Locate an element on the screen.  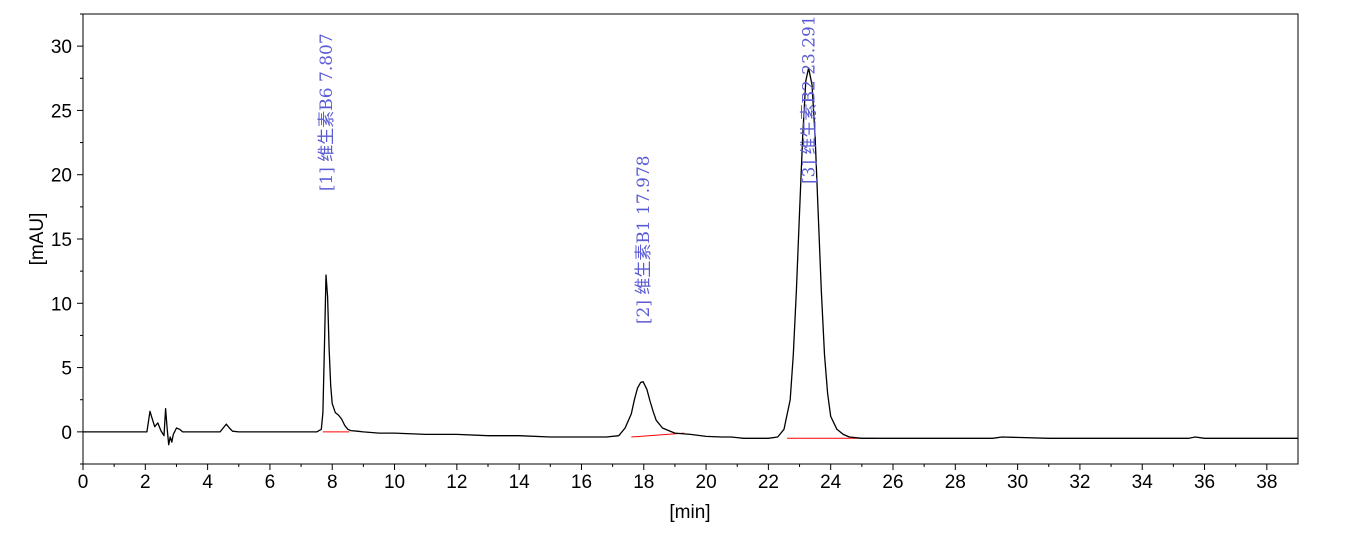
y-tick-label: 0 is located at coordinates (66, 433).